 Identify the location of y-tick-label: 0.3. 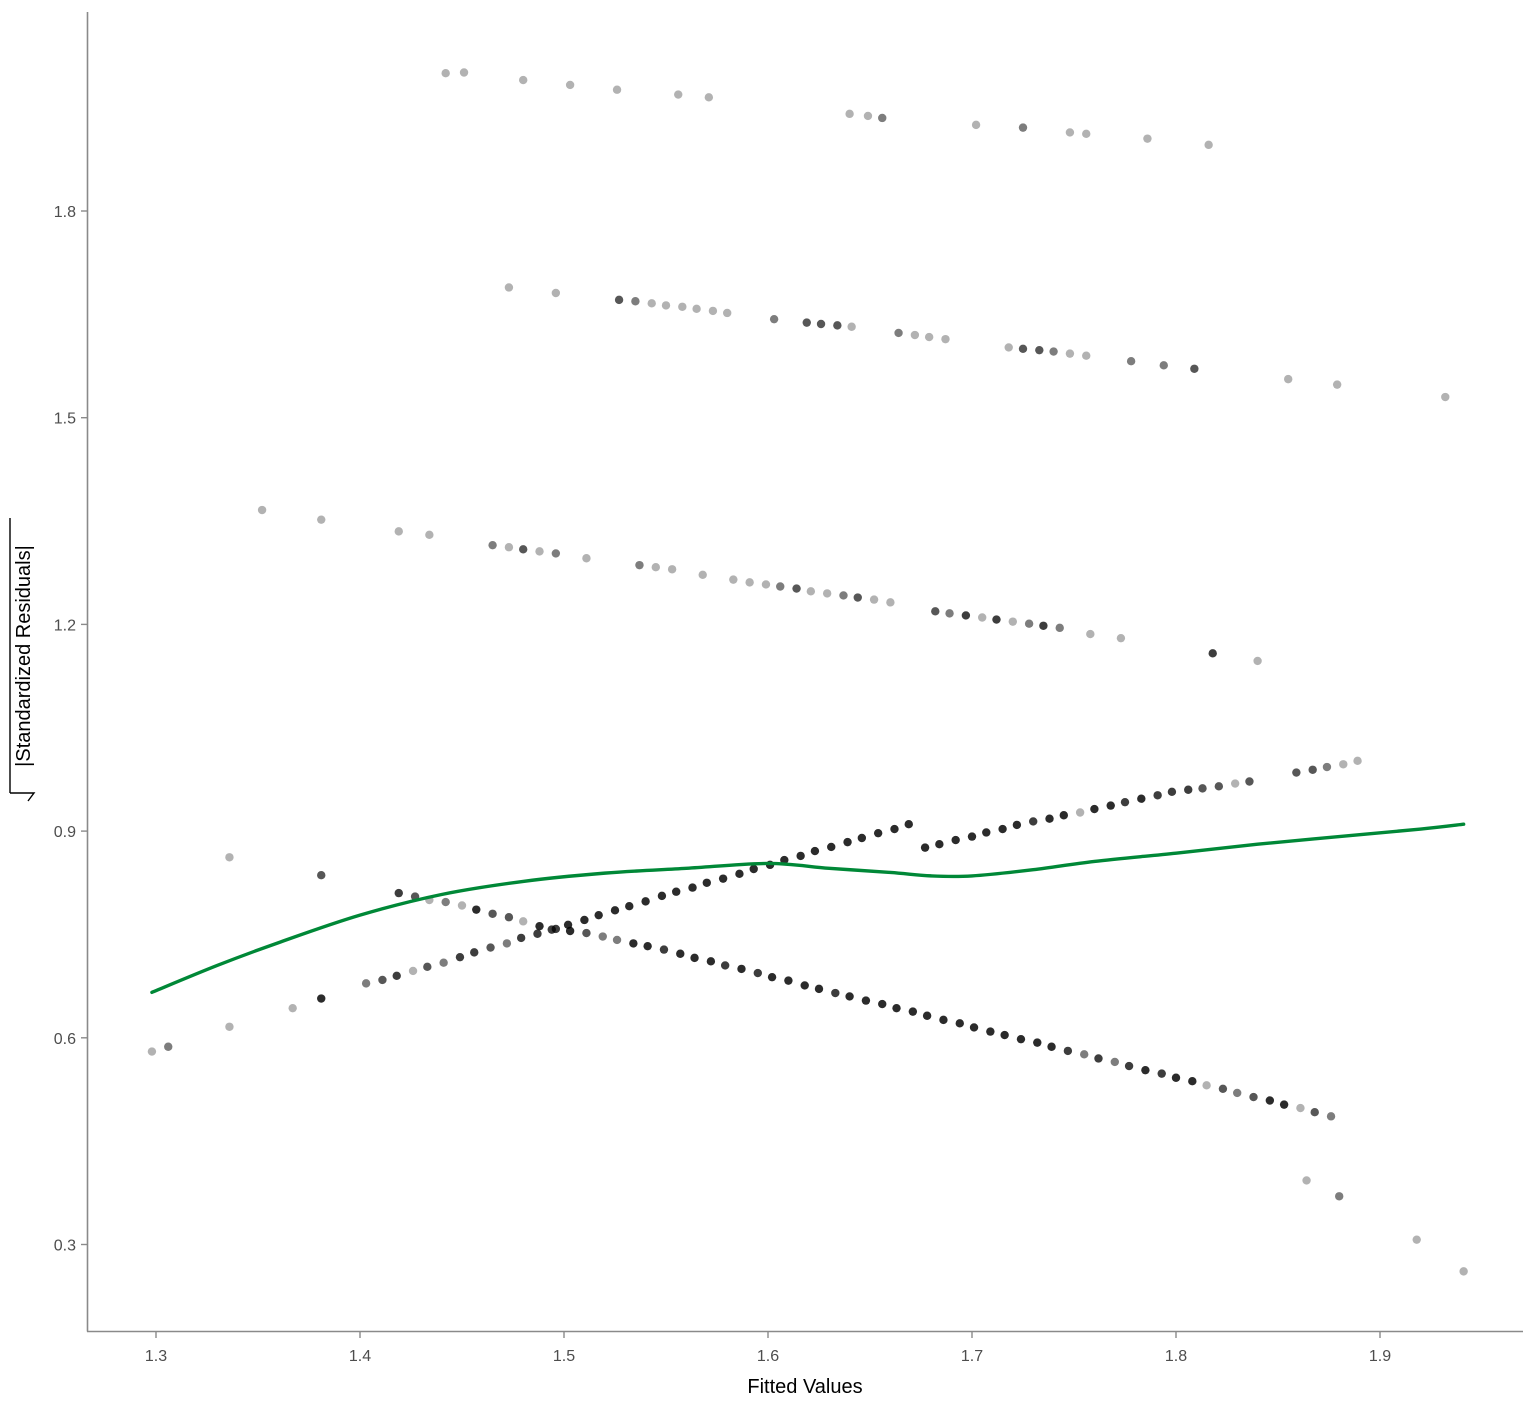
(65, 1246).